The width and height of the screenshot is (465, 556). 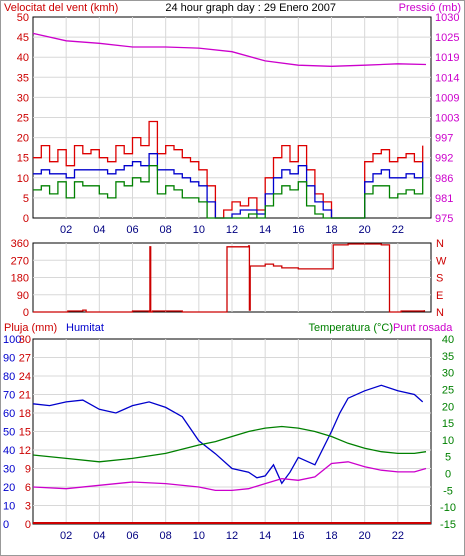 I want to click on humidity-tick-label: 20, so click(x=9, y=488).